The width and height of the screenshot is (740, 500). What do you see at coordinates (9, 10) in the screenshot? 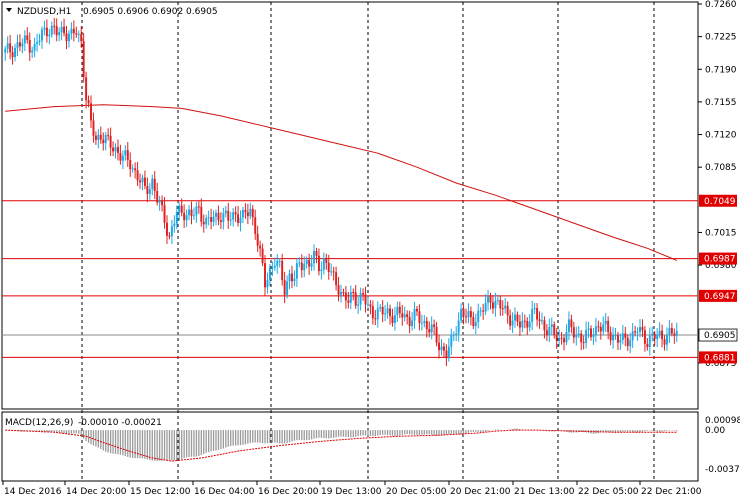
I see `triangle-down-icon` at bounding box center [9, 10].